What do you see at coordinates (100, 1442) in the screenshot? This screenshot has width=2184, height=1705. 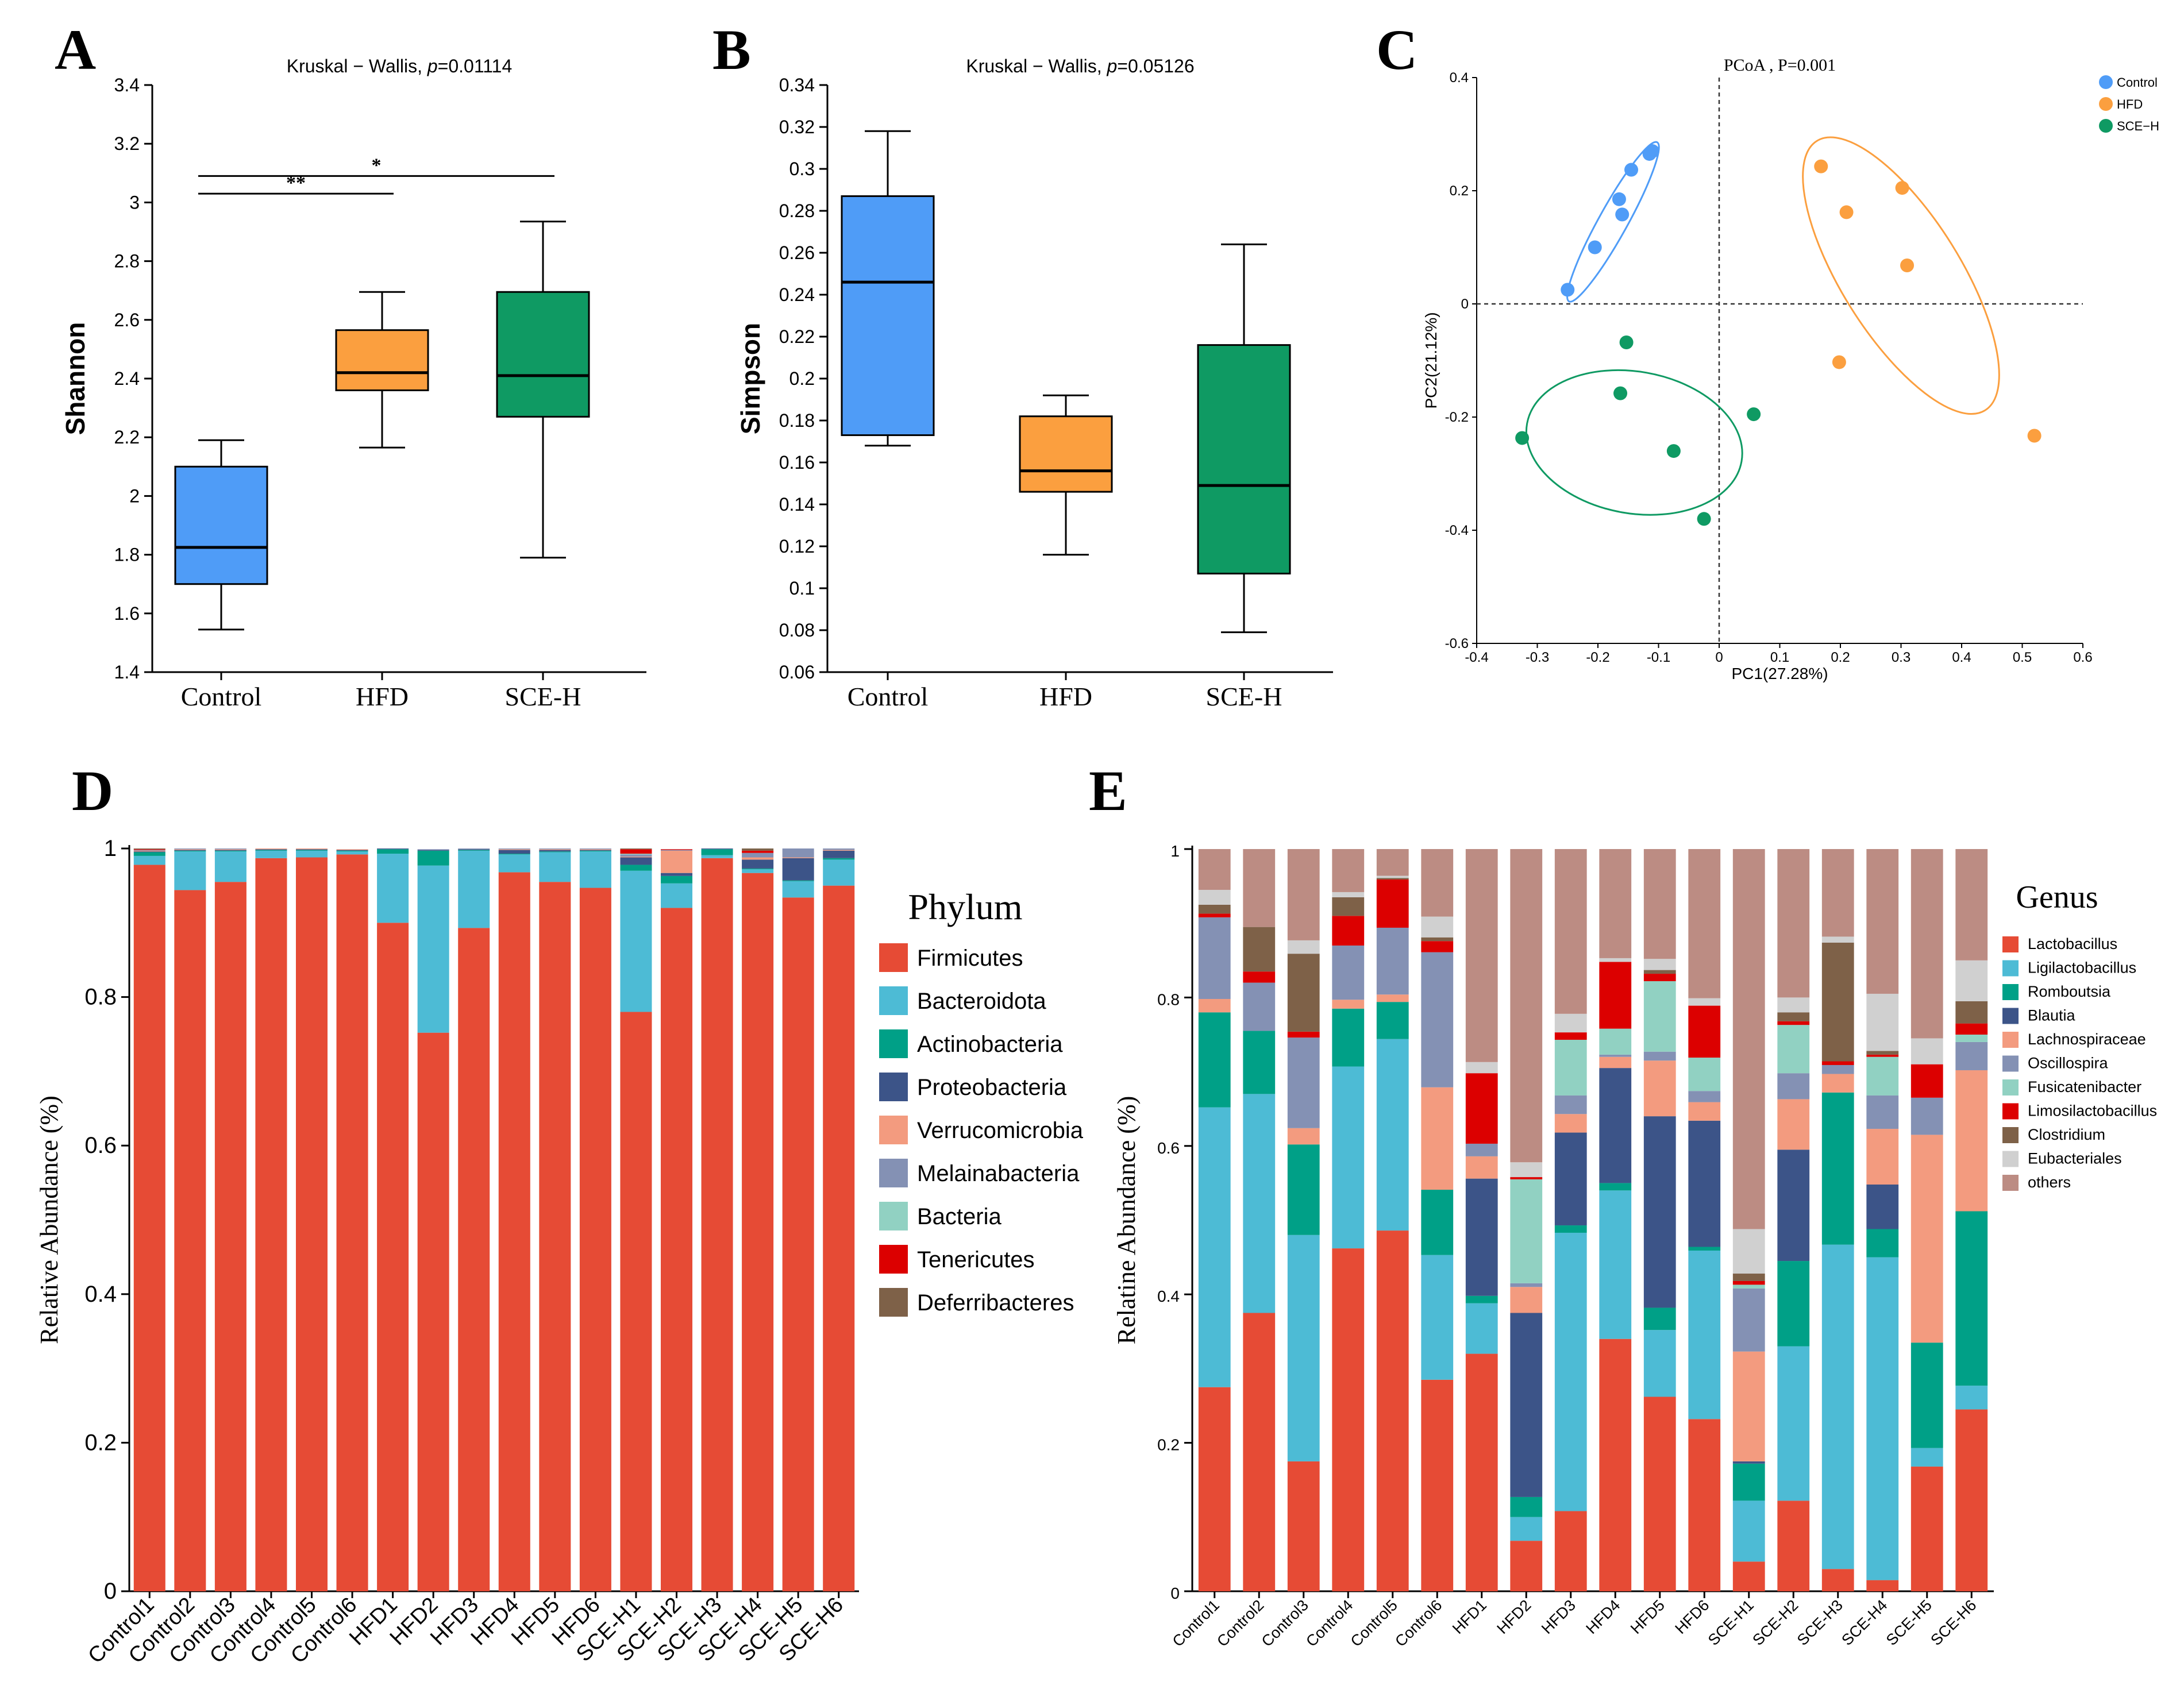 I see `y-tick-label: 0.2` at bounding box center [100, 1442].